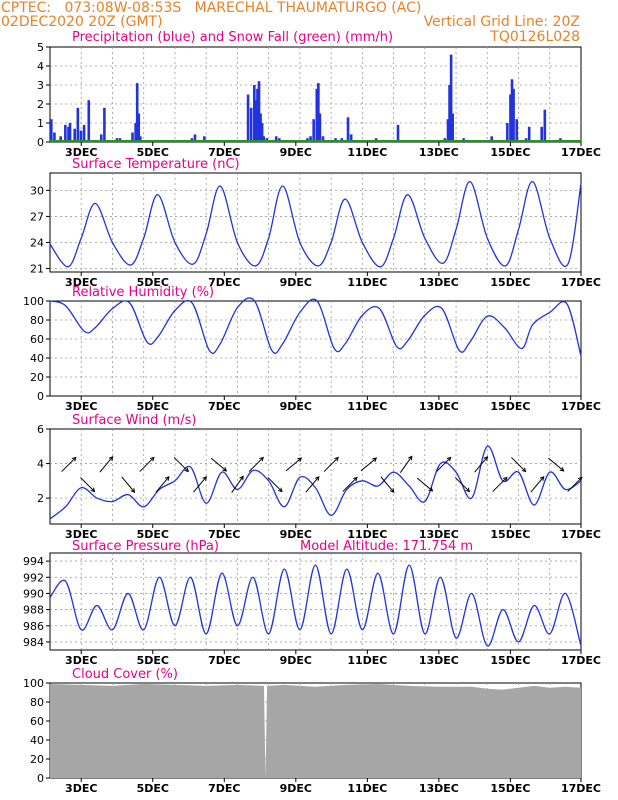 Image resolution: width=618 pixels, height=800 pixels. What do you see at coordinates (315, 222) in the screenshot?
I see `temp-frame` at bounding box center [315, 222].